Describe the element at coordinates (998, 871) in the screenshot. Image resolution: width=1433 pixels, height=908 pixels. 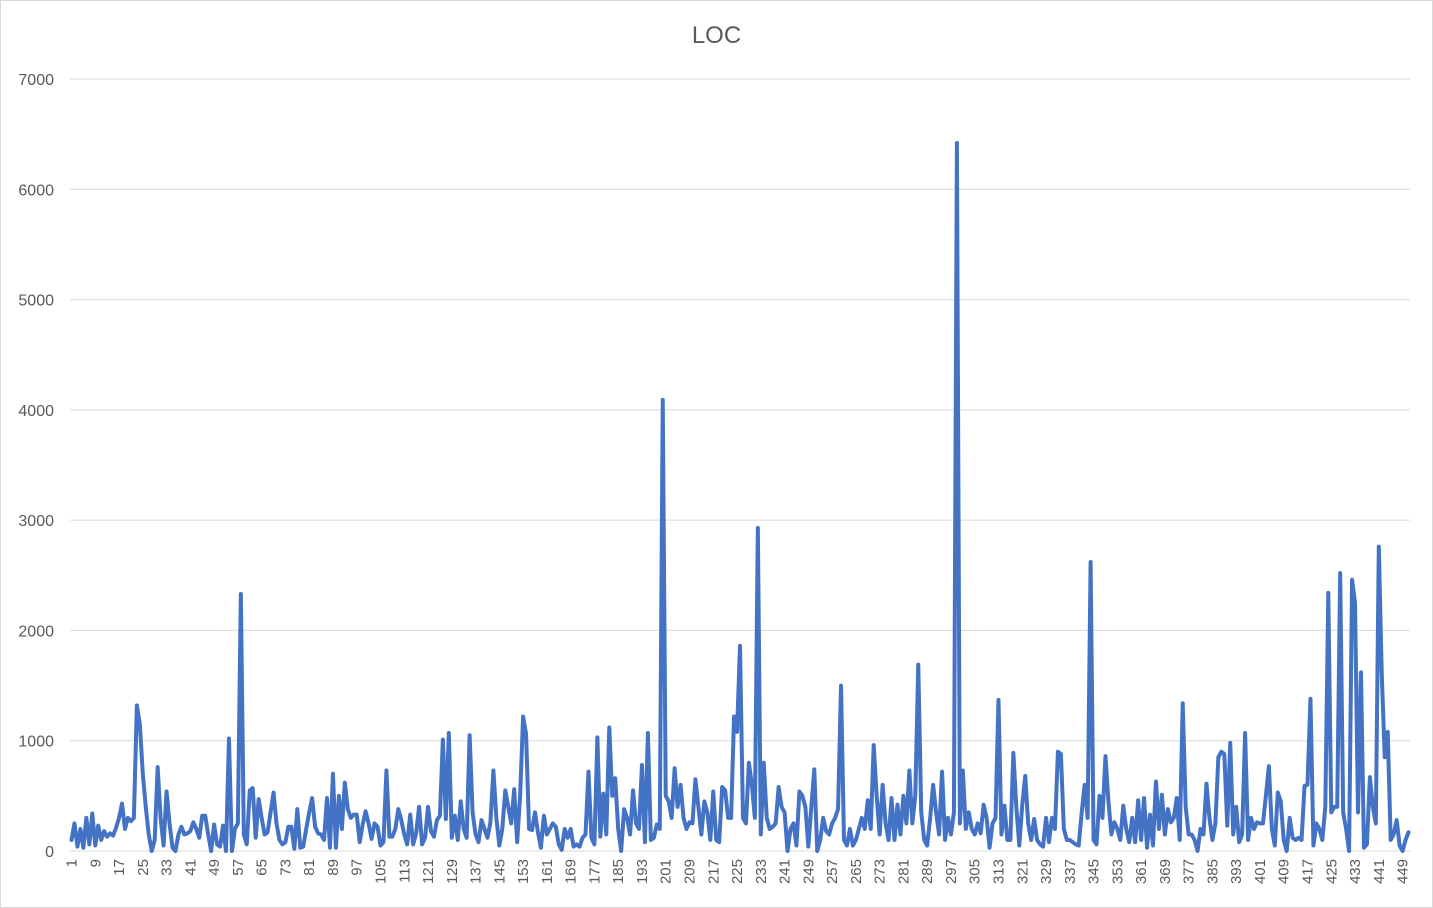
I see `x-tick-label: 313` at that location.